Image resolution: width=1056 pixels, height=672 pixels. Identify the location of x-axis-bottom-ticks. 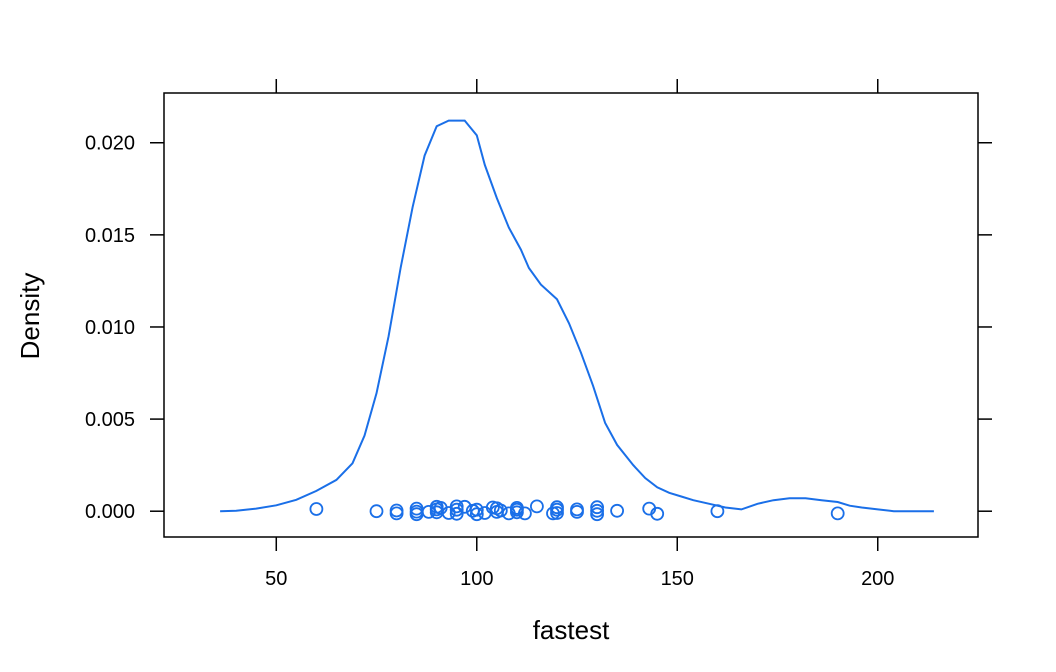
(577, 544).